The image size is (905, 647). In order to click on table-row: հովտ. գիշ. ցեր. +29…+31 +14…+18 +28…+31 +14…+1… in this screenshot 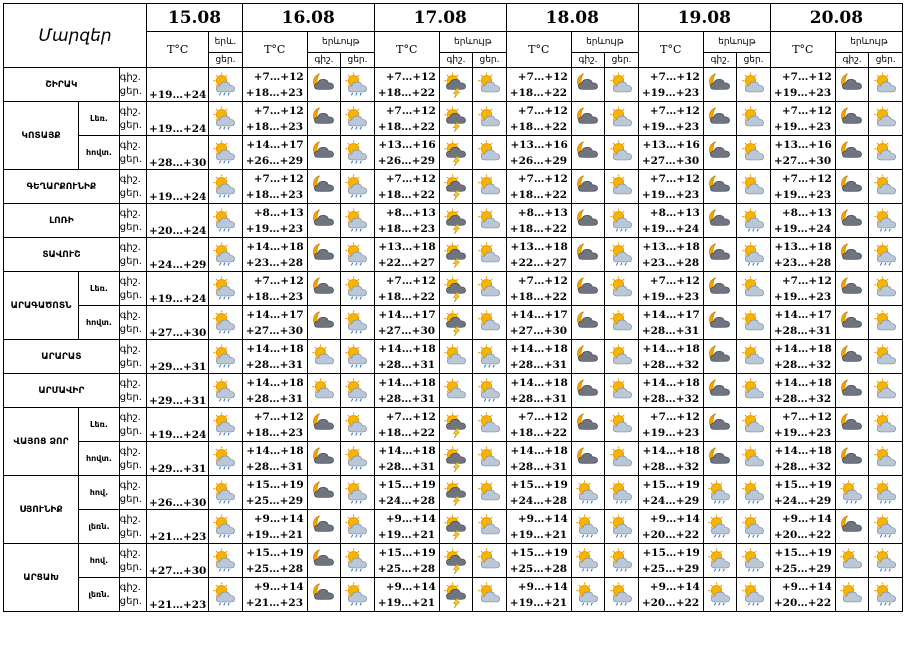, I will do `click(453, 458)`.